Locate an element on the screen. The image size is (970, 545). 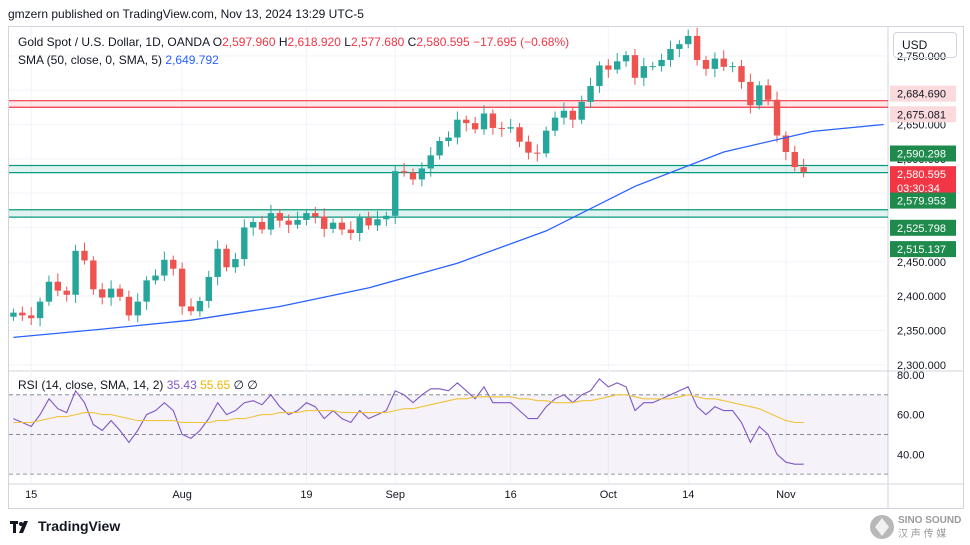
rsi-tick-label: 40.00 is located at coordinates (911, 455).